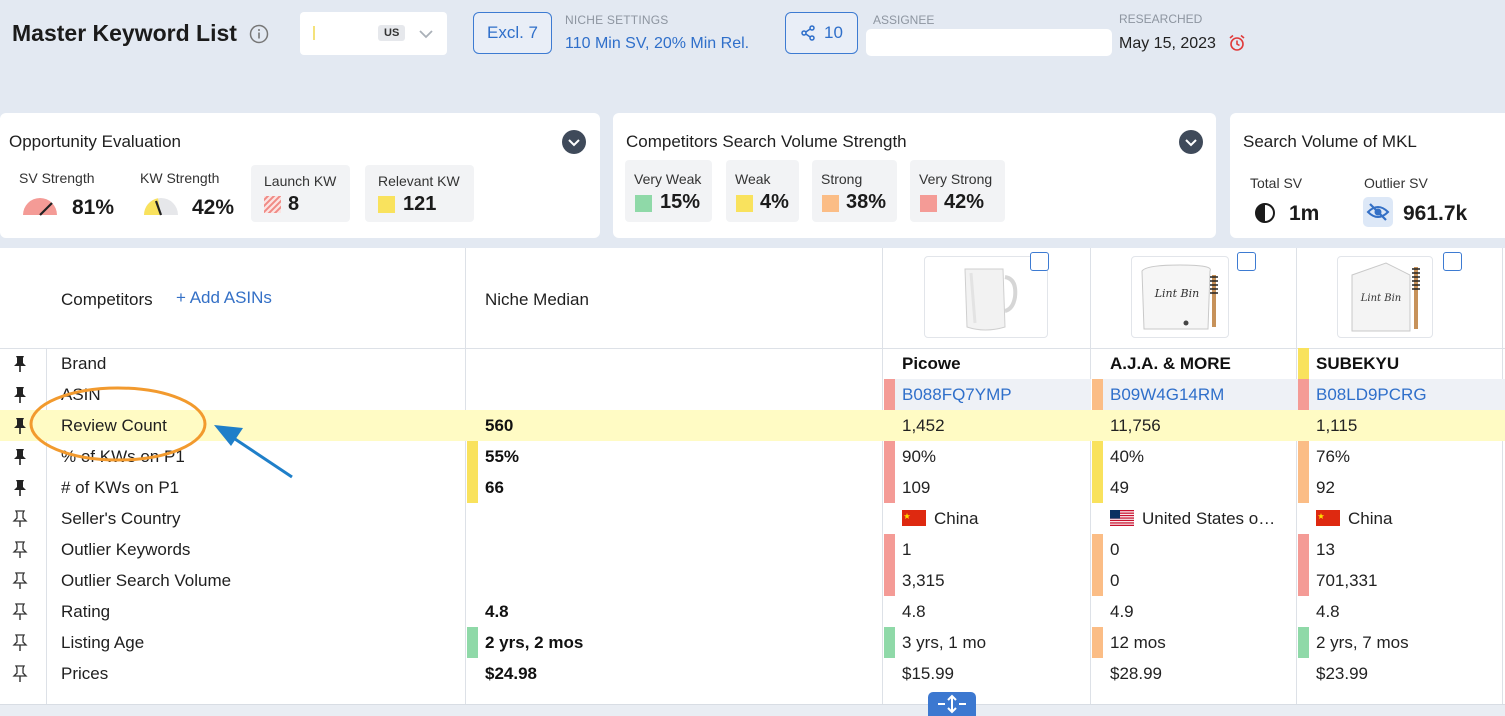 The width and height of the screenshot is (1505, 716). What do you see at coordinates (1167, 43) in the screenshot?
I see `researched-date: May 15, 2023` at bounding box center [1167, 43].